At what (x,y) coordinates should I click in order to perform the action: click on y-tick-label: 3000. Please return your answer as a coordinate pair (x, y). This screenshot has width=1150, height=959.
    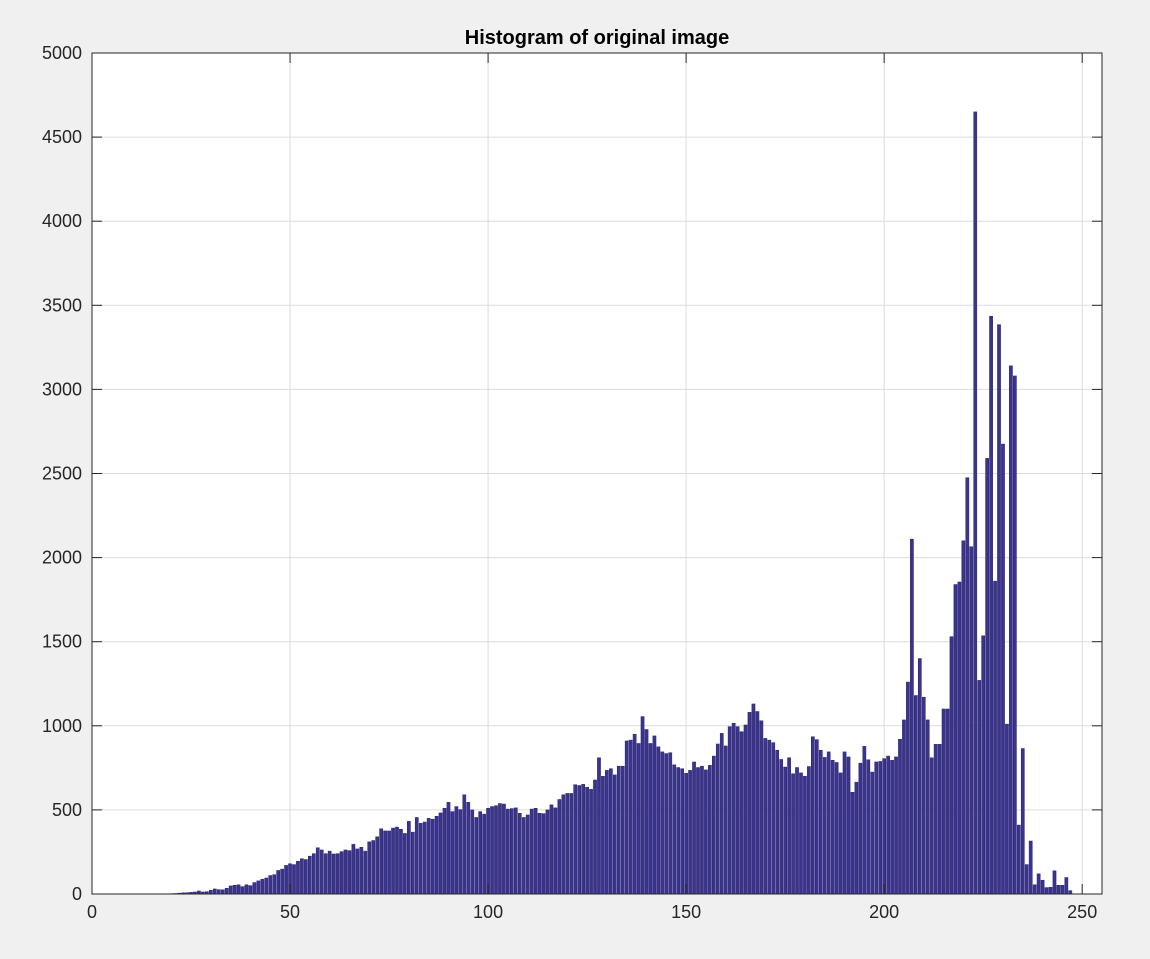
    Looking at the image, I should click on (62, 389).